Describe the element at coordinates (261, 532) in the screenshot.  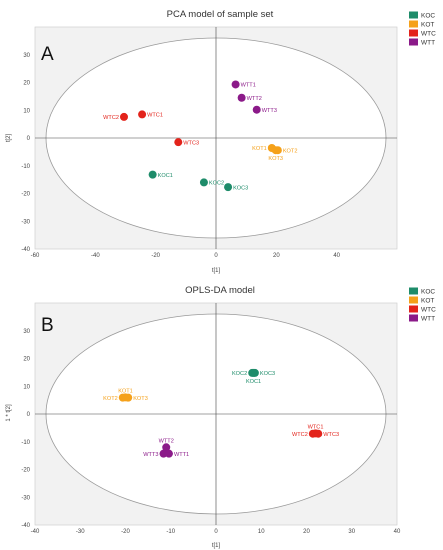
I see `x-tick-label: 10` at that location.